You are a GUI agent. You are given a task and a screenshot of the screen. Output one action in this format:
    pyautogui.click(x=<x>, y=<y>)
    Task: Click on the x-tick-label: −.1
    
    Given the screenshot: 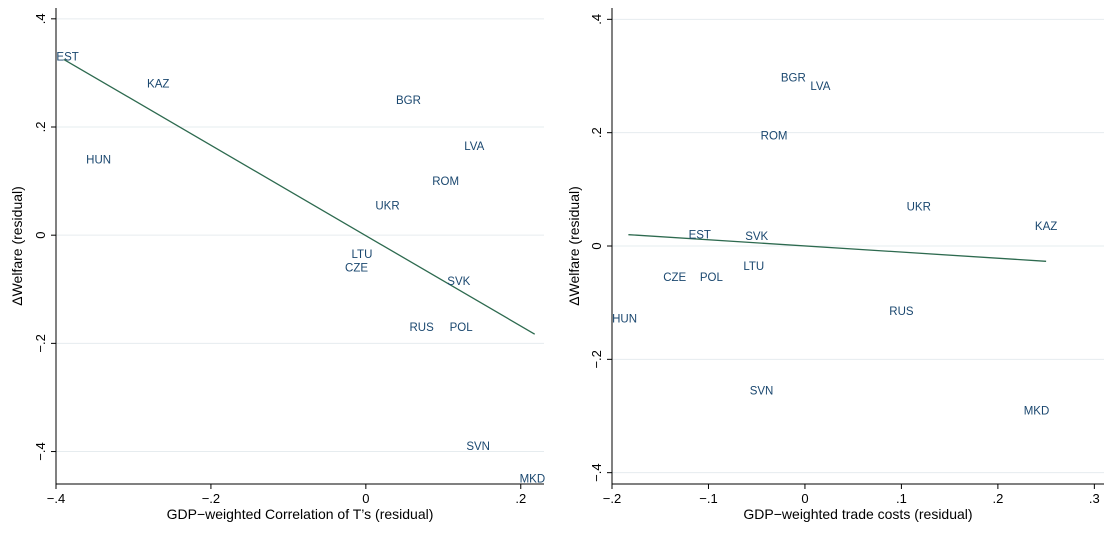 What is the action you would take?
    pyautogui.click(x=708, y=498)
    